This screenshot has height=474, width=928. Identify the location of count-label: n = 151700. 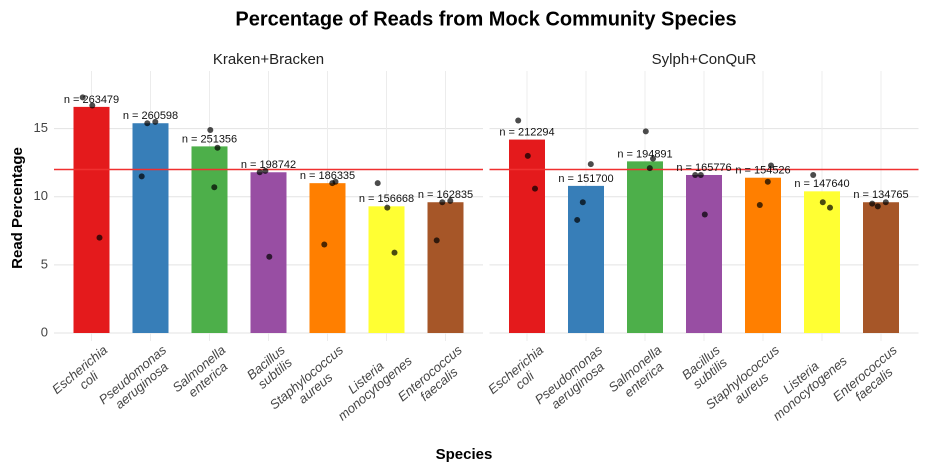
(585, 179).